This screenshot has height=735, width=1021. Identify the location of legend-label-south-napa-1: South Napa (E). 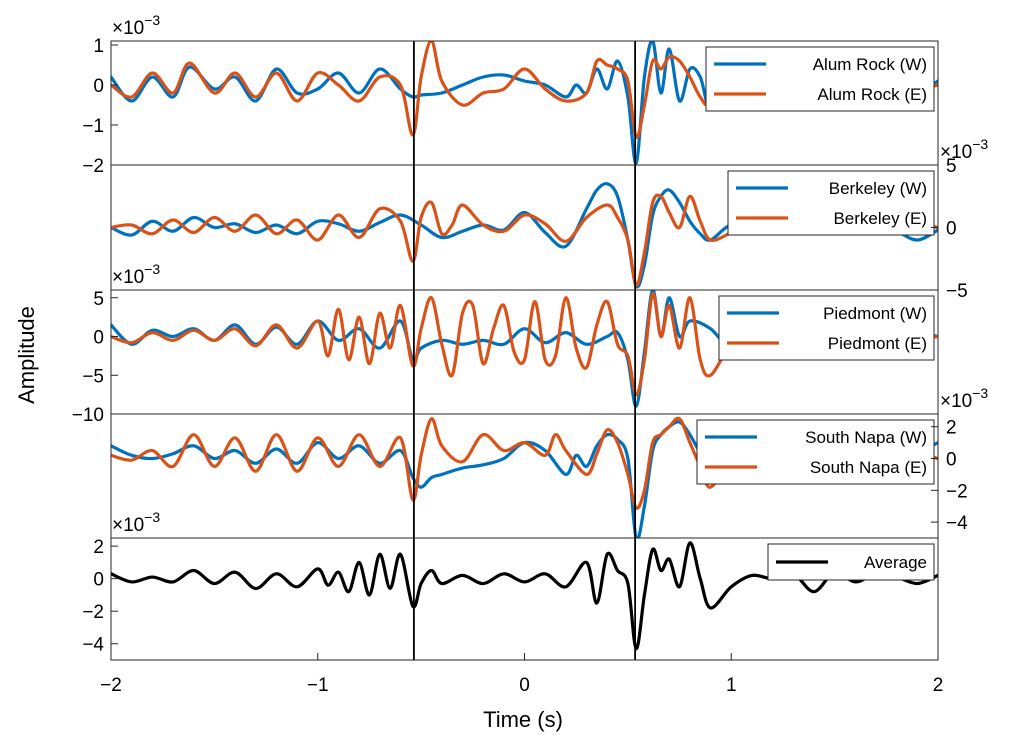
(868, 467).